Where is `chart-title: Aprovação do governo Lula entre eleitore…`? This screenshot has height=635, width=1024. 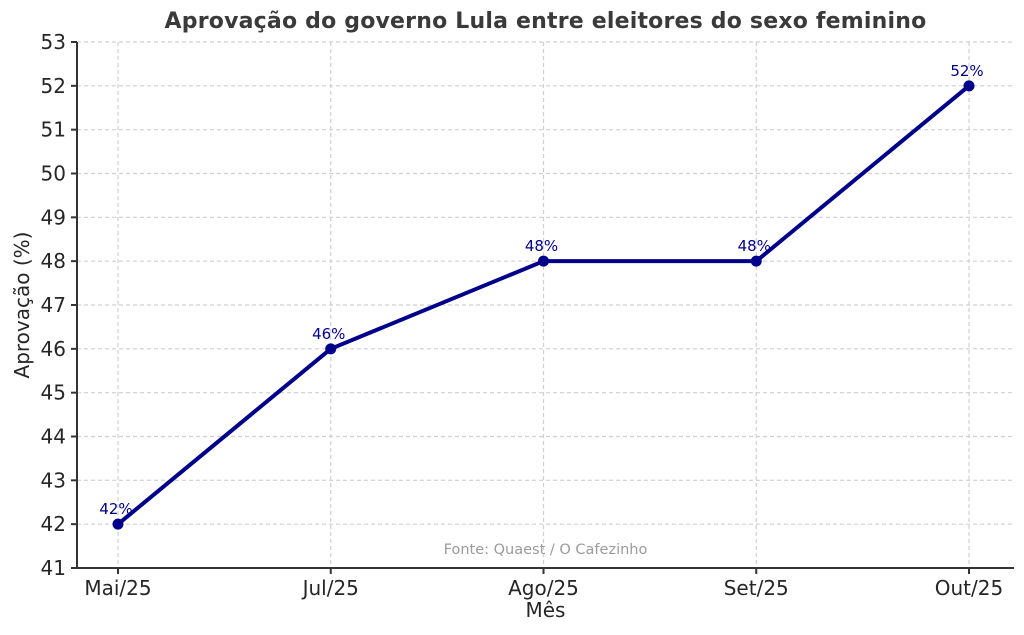
chart-title: Aprovação do governo Lula entre eleitore… is located at coordinates (545, 21).